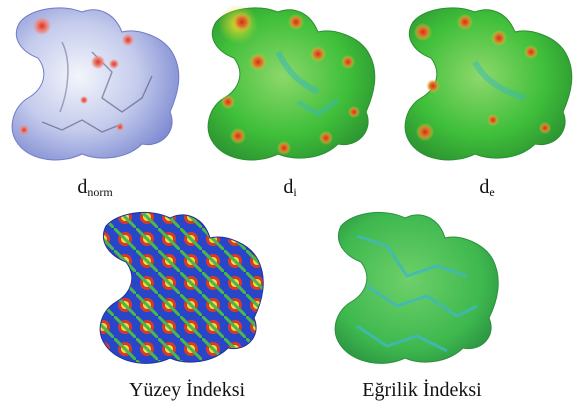 The image size is (585, 414). I want to click on di-surface-image, so click(291, 82).